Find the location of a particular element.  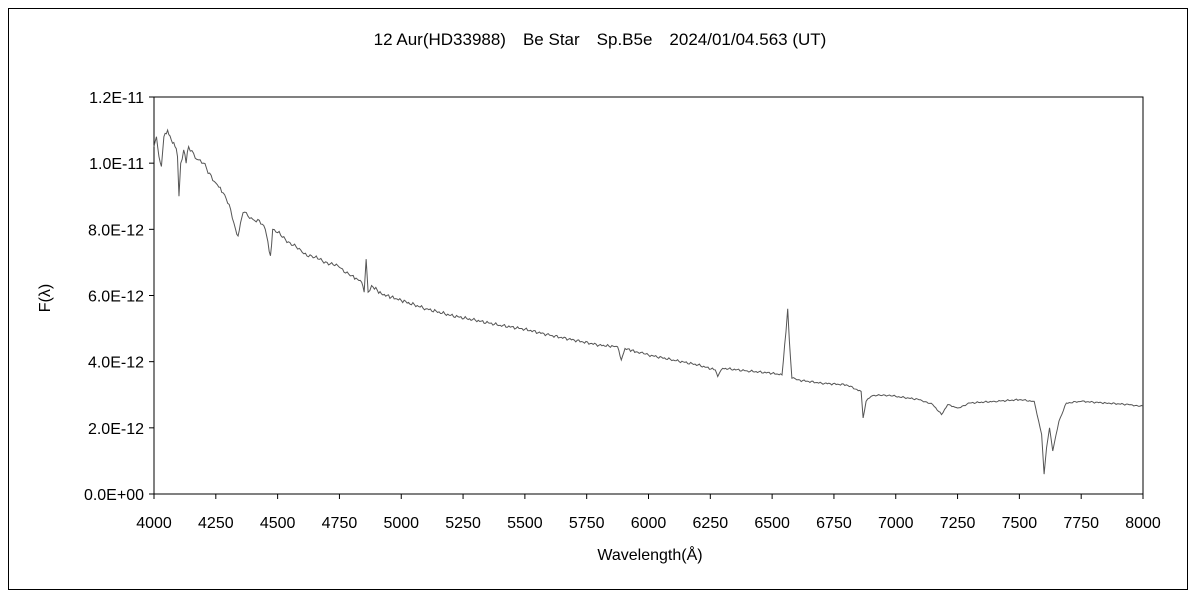

y-axis-label: F(λ) is located at coordinates (45, 298).